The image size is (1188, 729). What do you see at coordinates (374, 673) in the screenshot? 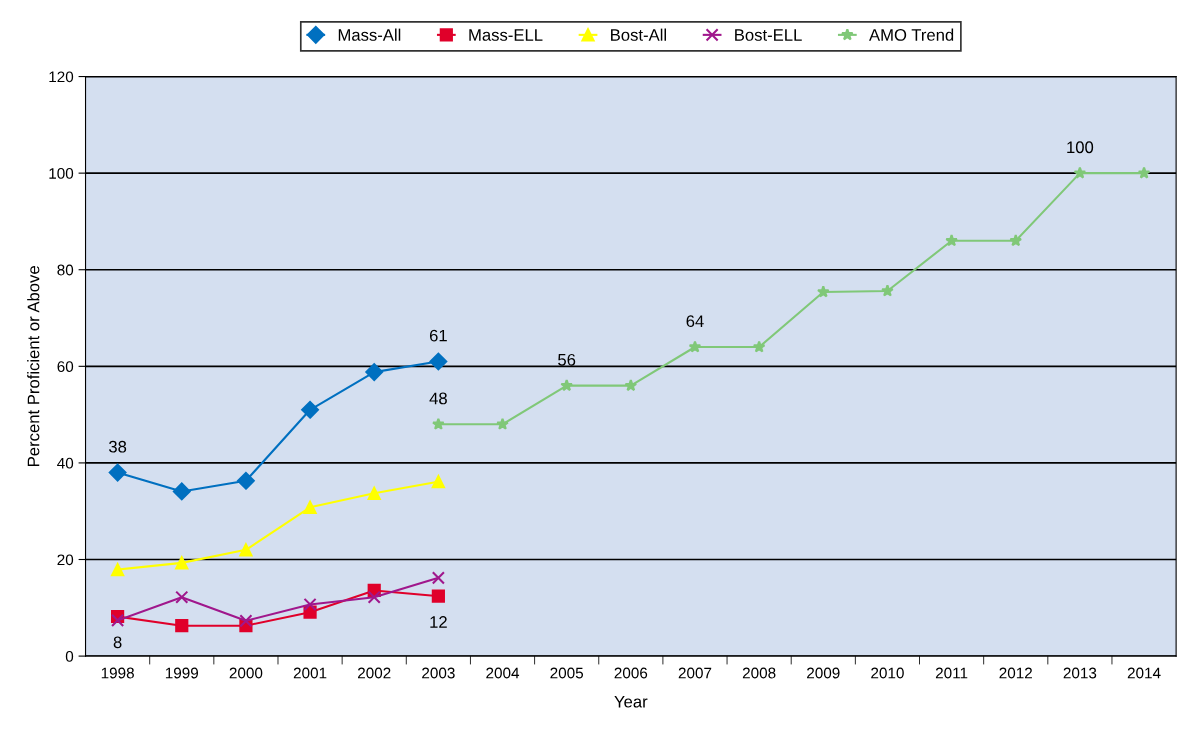
I see `x-tick-label: 2002` at bounding box center [374, 673].